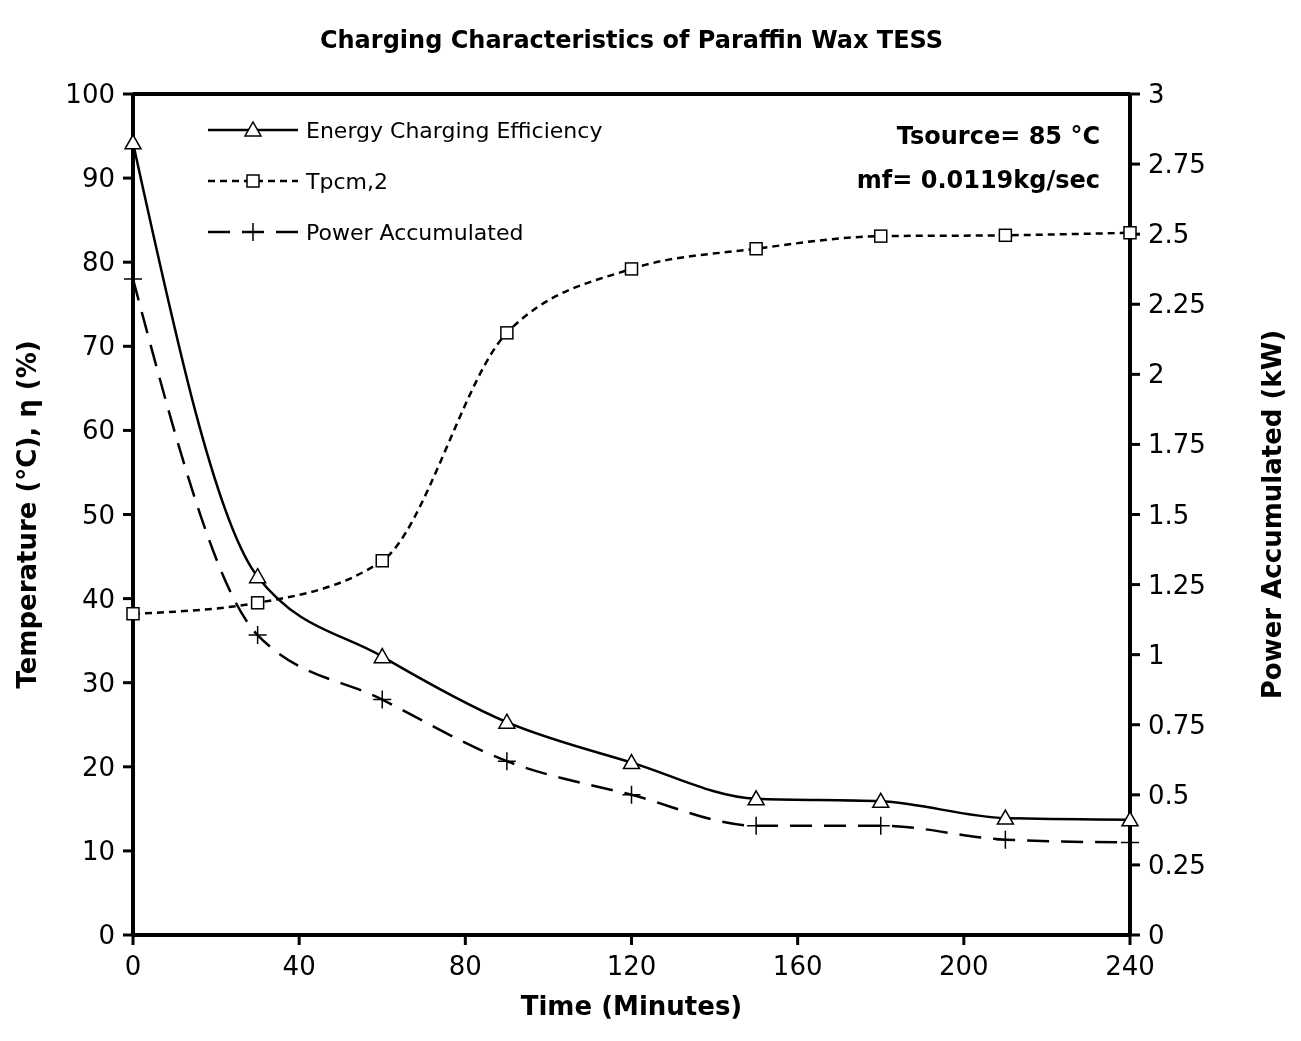 This screenshot has height=1041, width=1301. I want to click on annotation: Tsource= 85 °C, so click(998, 136).